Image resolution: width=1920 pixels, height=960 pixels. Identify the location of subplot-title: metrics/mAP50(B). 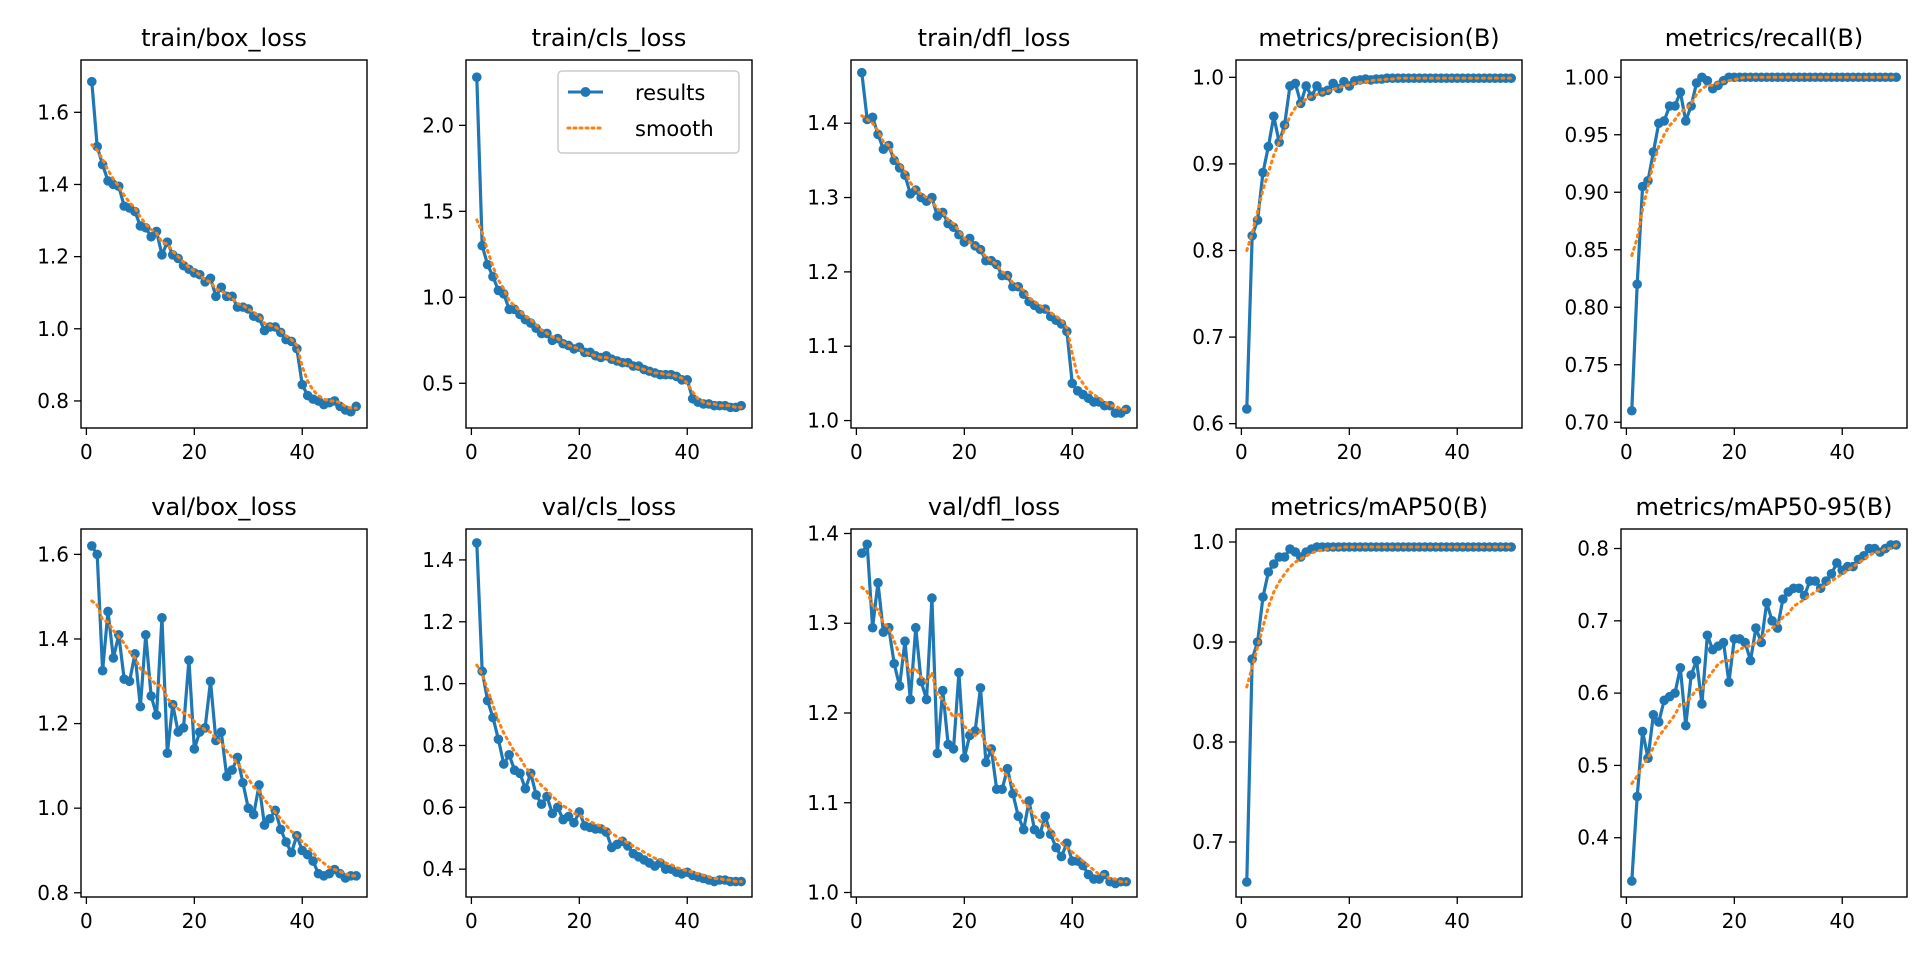
(1379, 507).